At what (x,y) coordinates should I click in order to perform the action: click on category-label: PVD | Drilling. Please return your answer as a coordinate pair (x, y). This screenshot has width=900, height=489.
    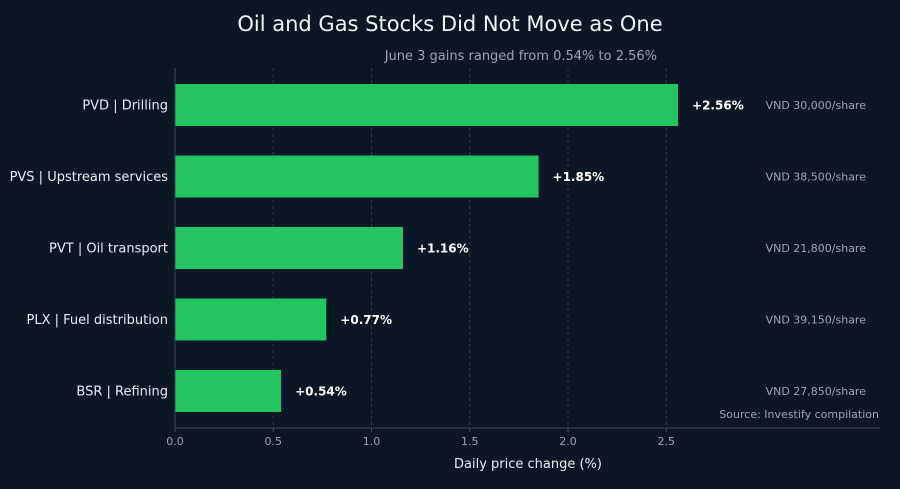
    Looking at the image, I should click on (125, 106).